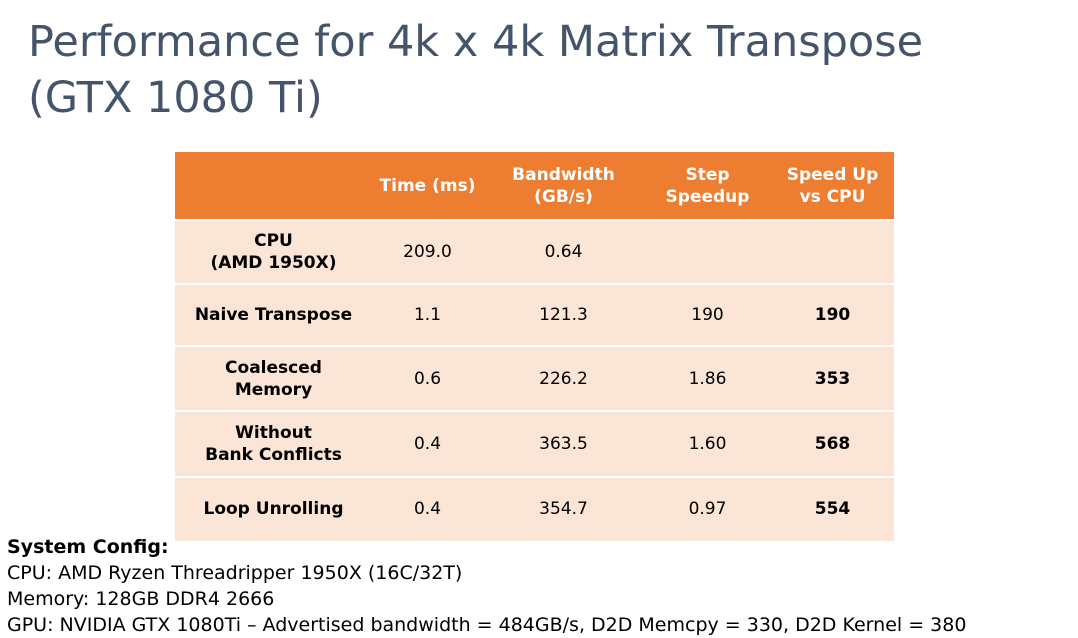 The image size is (1078, 638). What do you see at coordinates (832, 314) in the screenshot?
I see `speedup-cell: 190` at bounding box center [832, 314].